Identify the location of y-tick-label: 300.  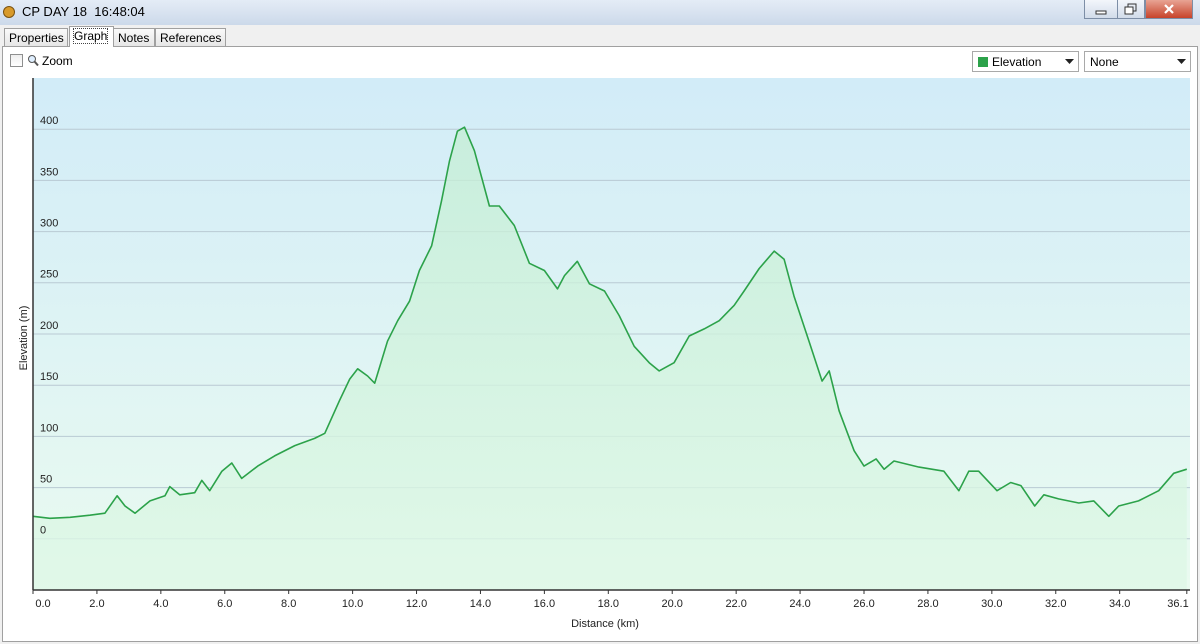
(49, 224).